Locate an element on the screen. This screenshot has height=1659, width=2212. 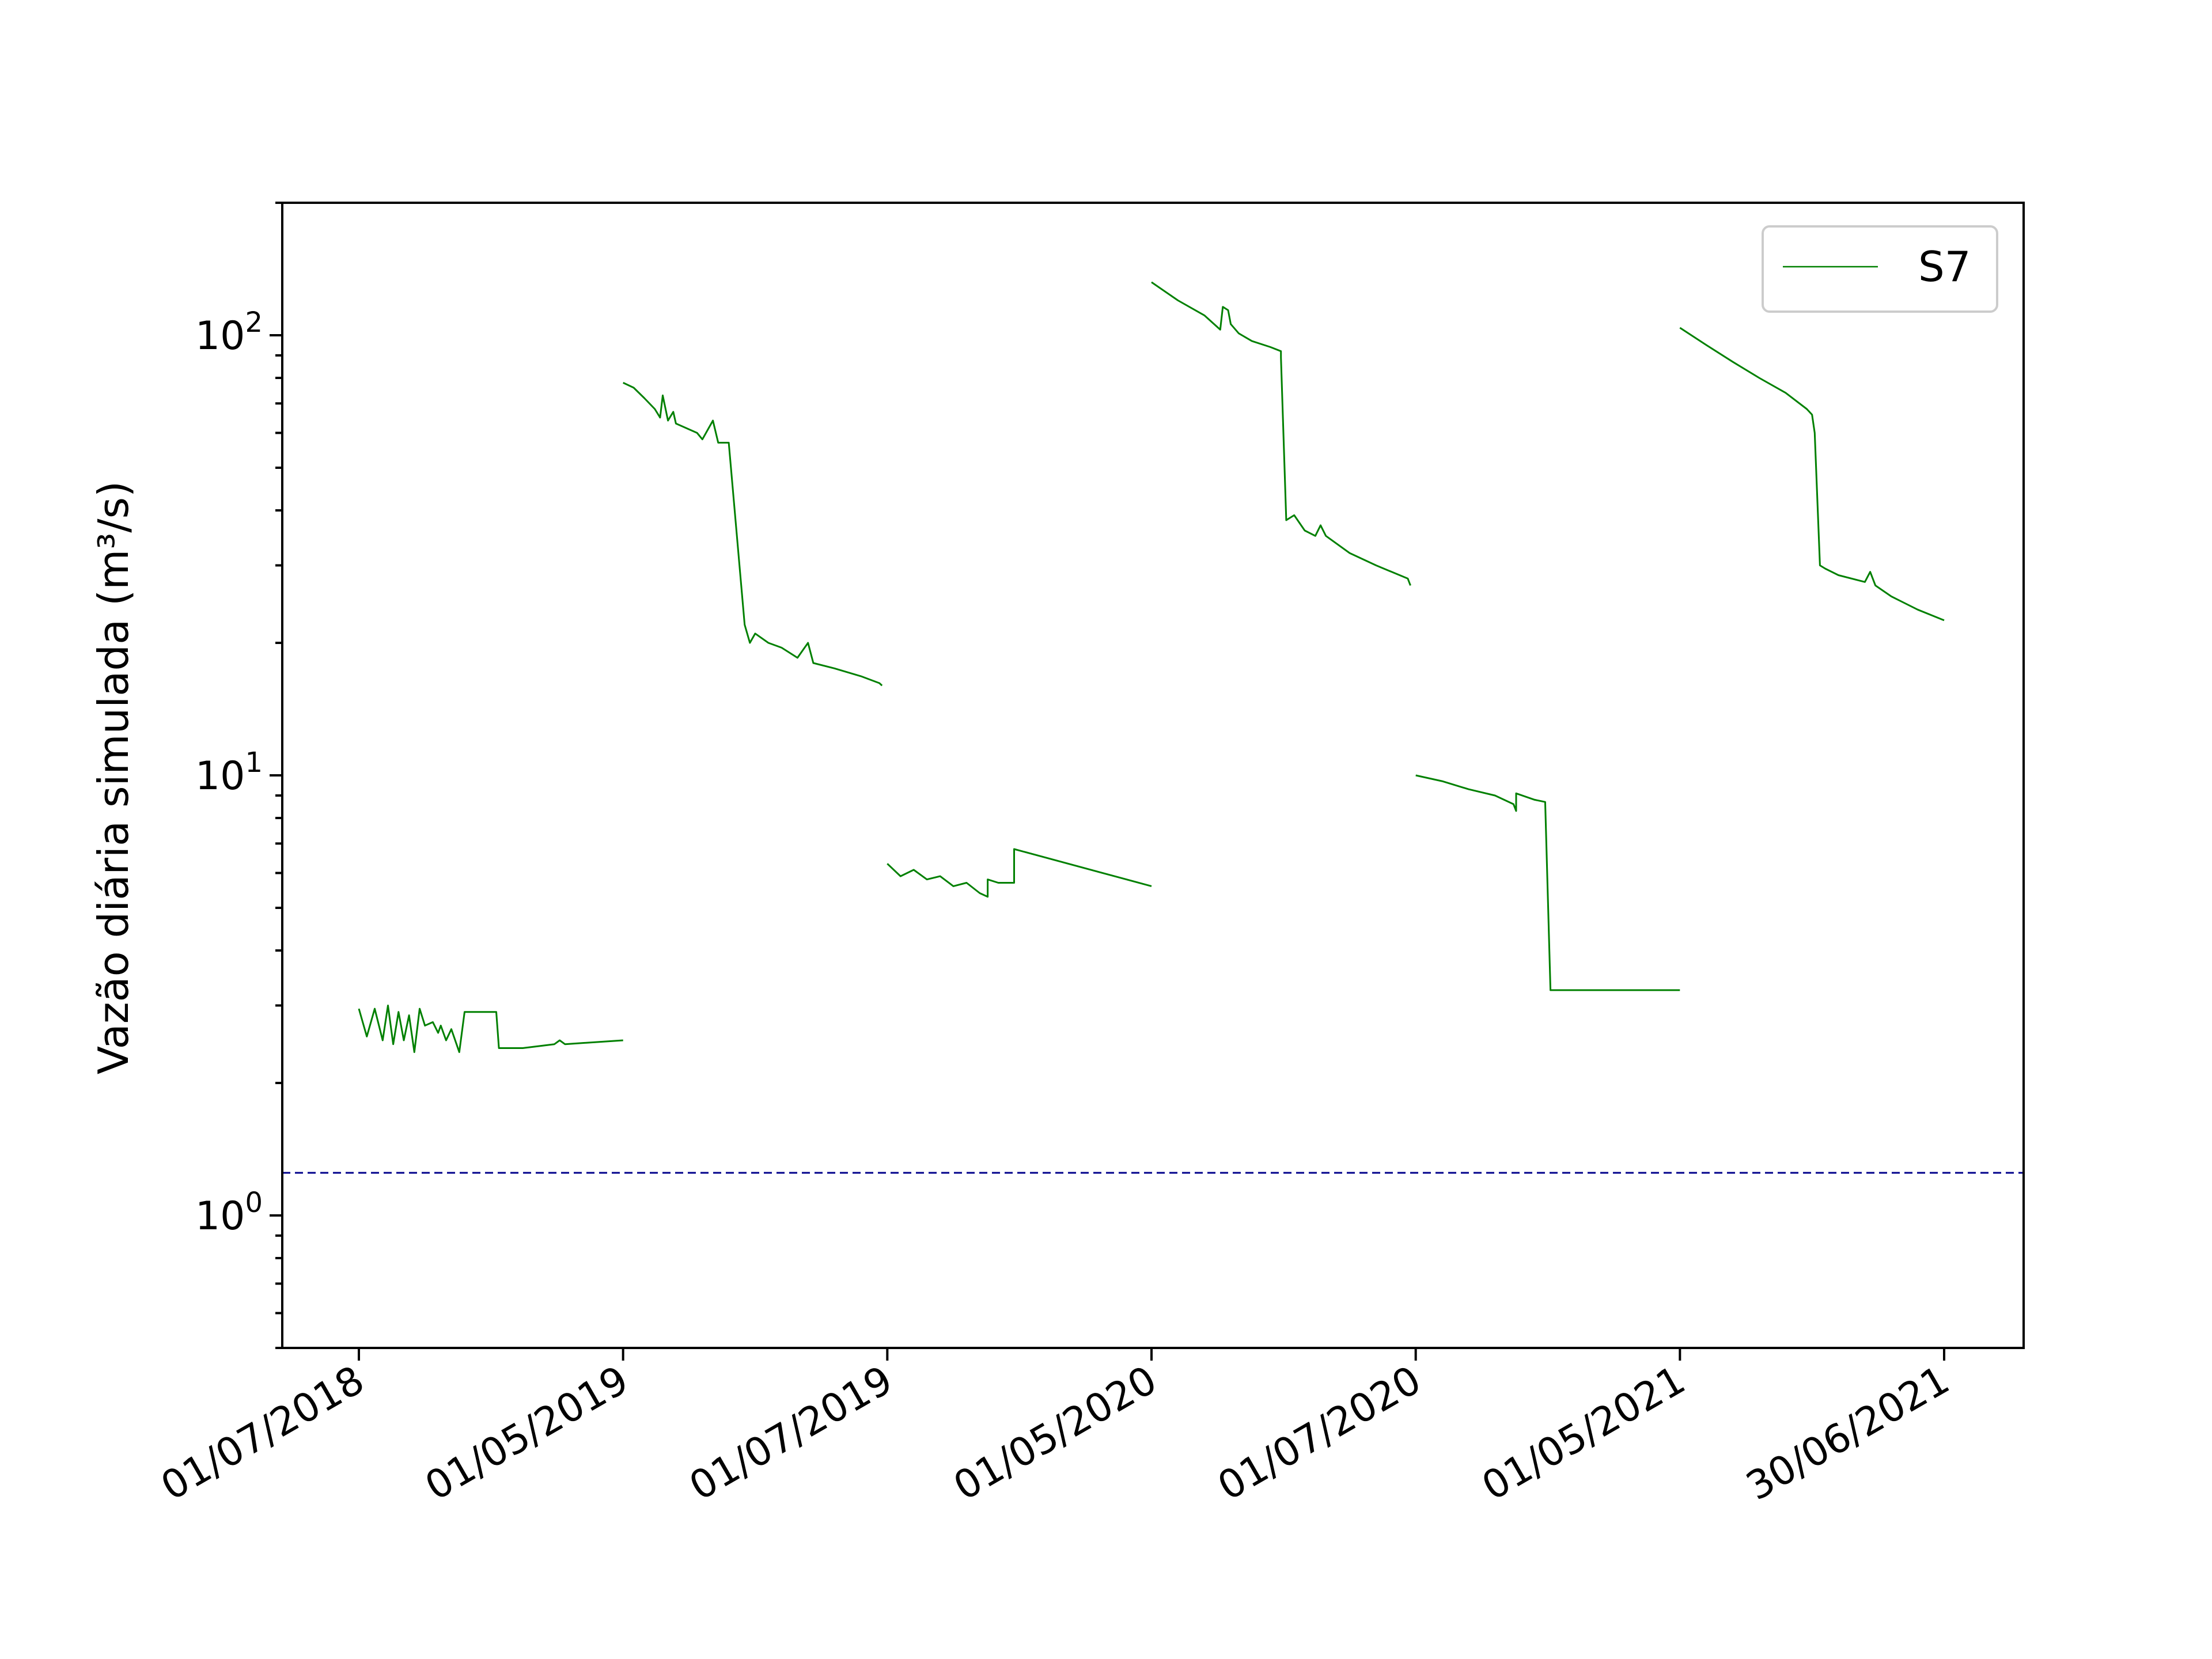
y-axis-label: Vazão diária simulada (m³/s) is located at coordinates (113, 777).